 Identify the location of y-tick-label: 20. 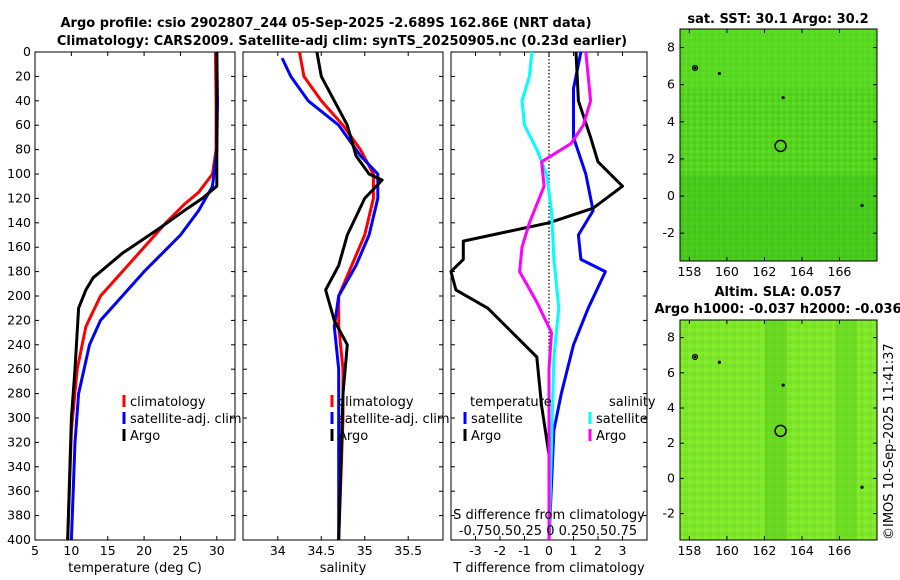
(23, 75).